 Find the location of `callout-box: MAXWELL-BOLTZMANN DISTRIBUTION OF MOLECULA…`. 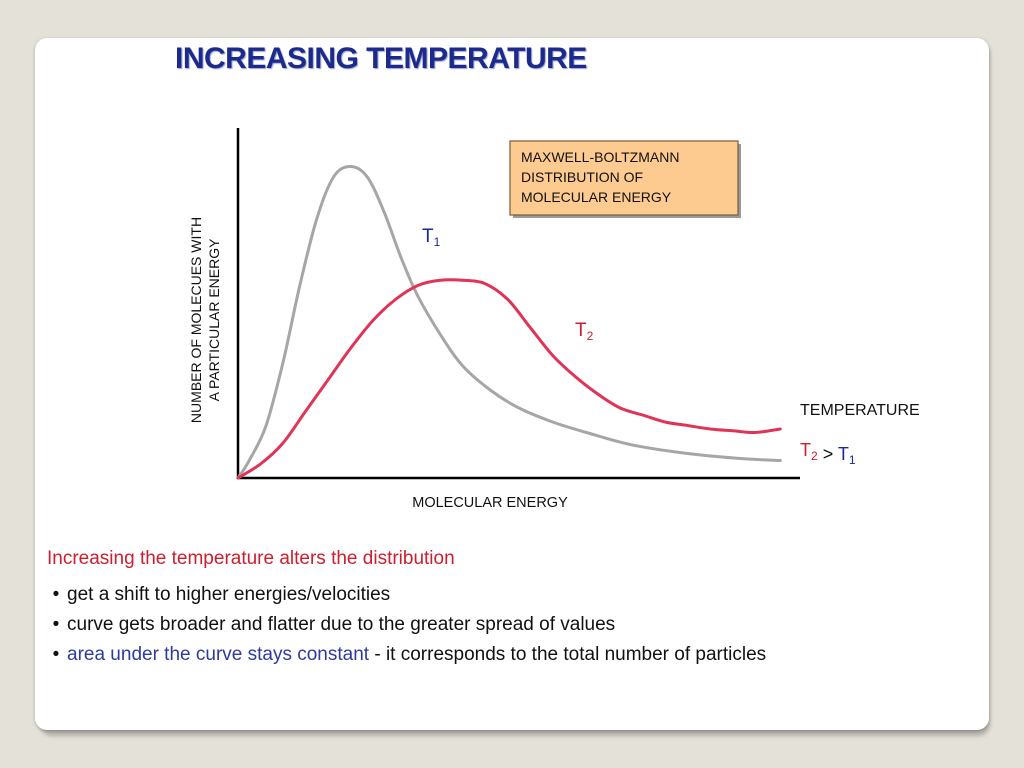

callout-box: MAXWELL-BOLTZMANN DISTRIBUTION OF MOLECULA… is located at coordinates (625, 179).